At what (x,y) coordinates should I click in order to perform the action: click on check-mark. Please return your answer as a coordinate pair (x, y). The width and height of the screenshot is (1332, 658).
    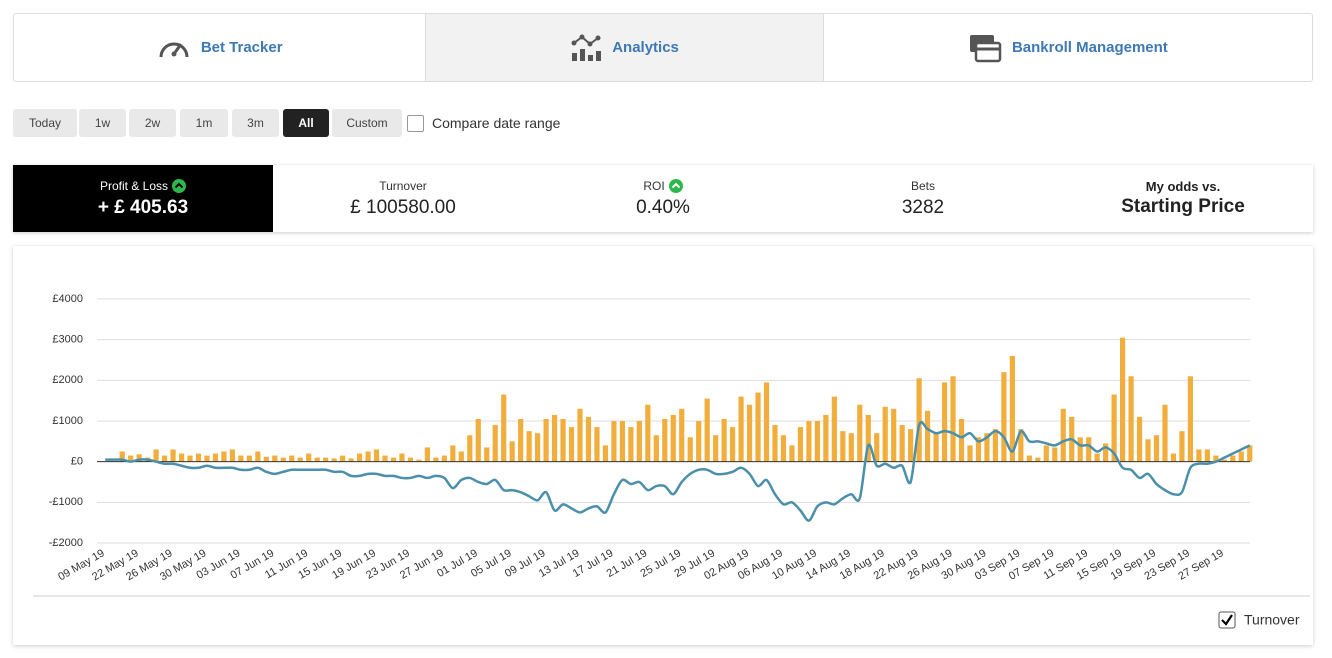
    Looking at the image, I should click on (1227, 620).